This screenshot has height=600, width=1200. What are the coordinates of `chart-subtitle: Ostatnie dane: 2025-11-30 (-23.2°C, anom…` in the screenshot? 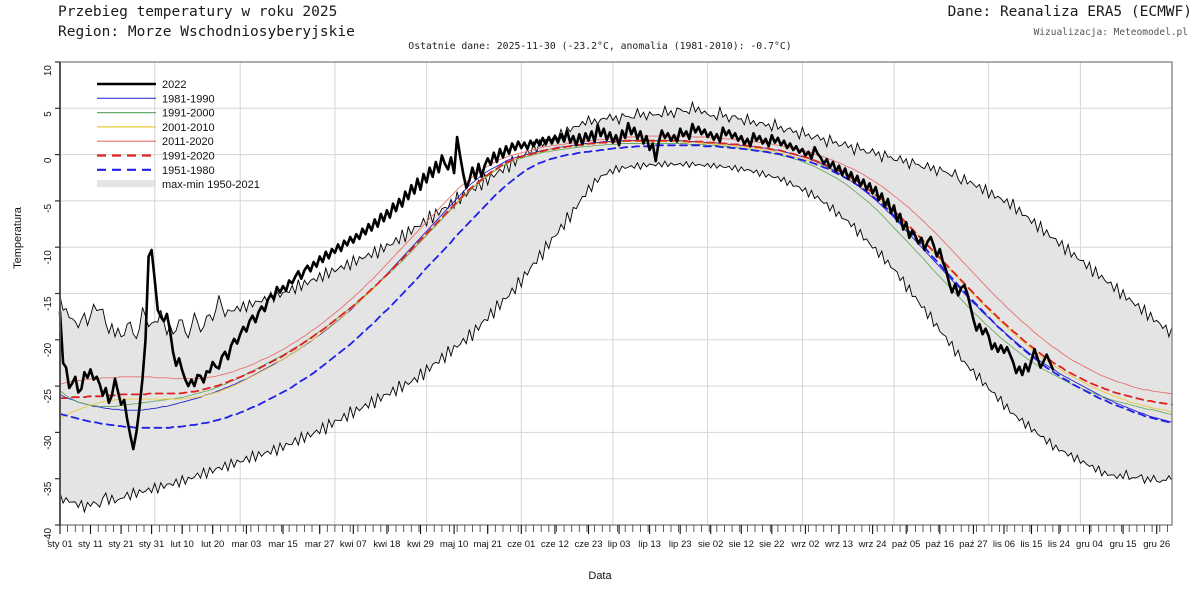 It's located at (600, 46).